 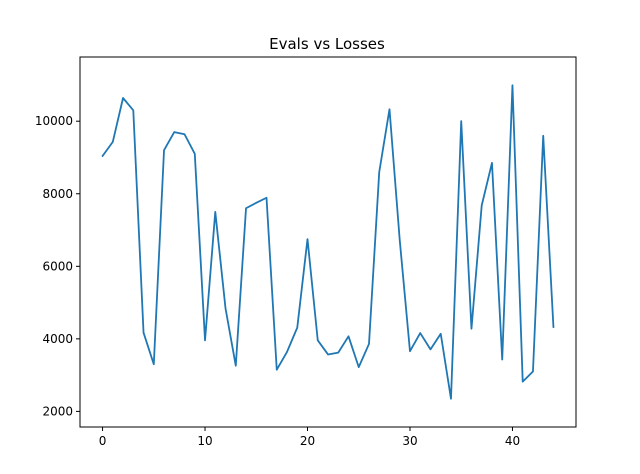 I want to click on x-axis: 0 10 20 30 40, so click(x=309, y=437).